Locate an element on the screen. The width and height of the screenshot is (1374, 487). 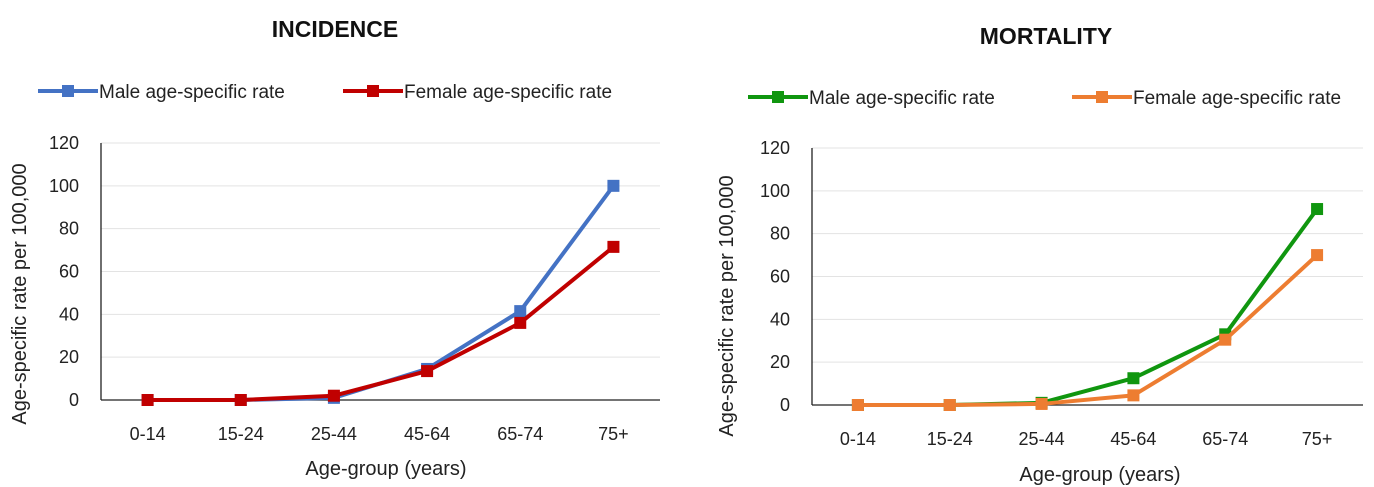
chart-title: INCIDENCE is located at coordinates (335, 29).